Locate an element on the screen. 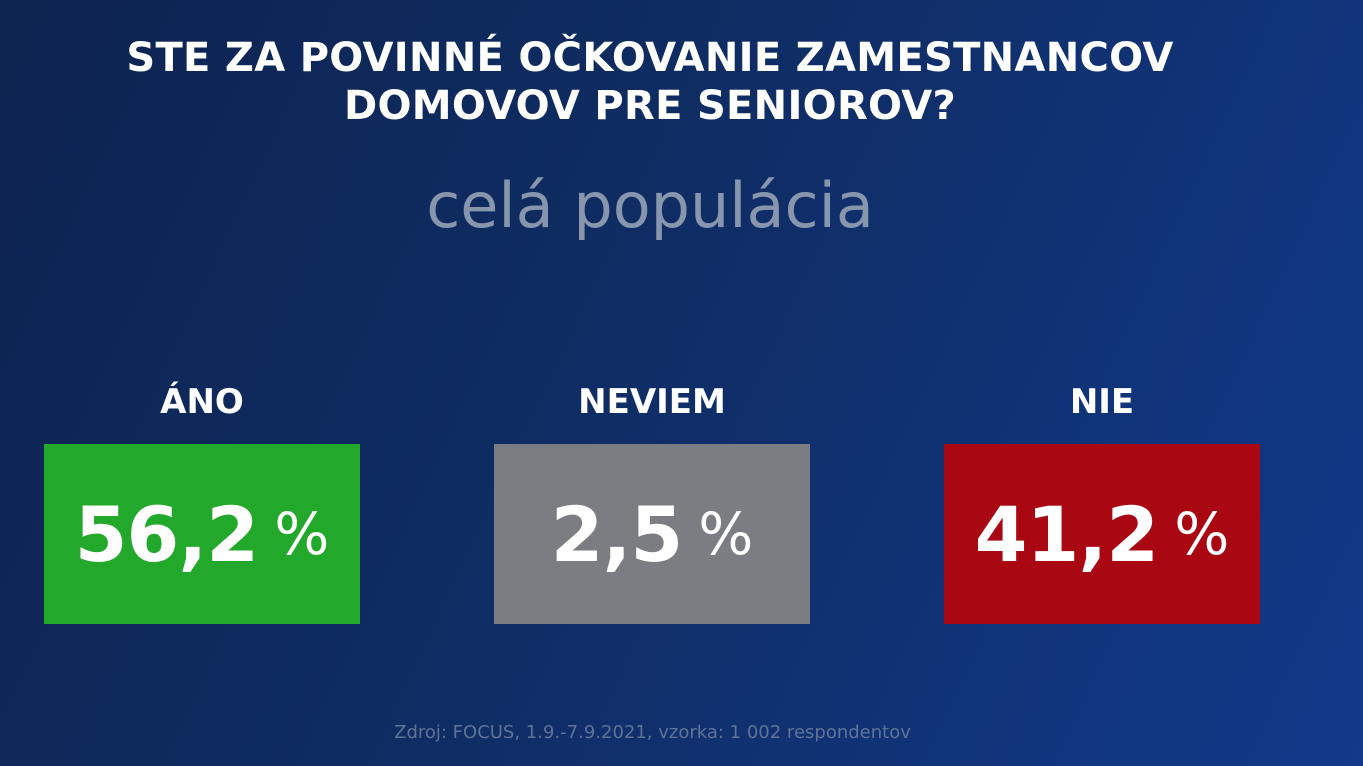  answer-yes-box: 56,2 % is located at coordinates (202, 534).